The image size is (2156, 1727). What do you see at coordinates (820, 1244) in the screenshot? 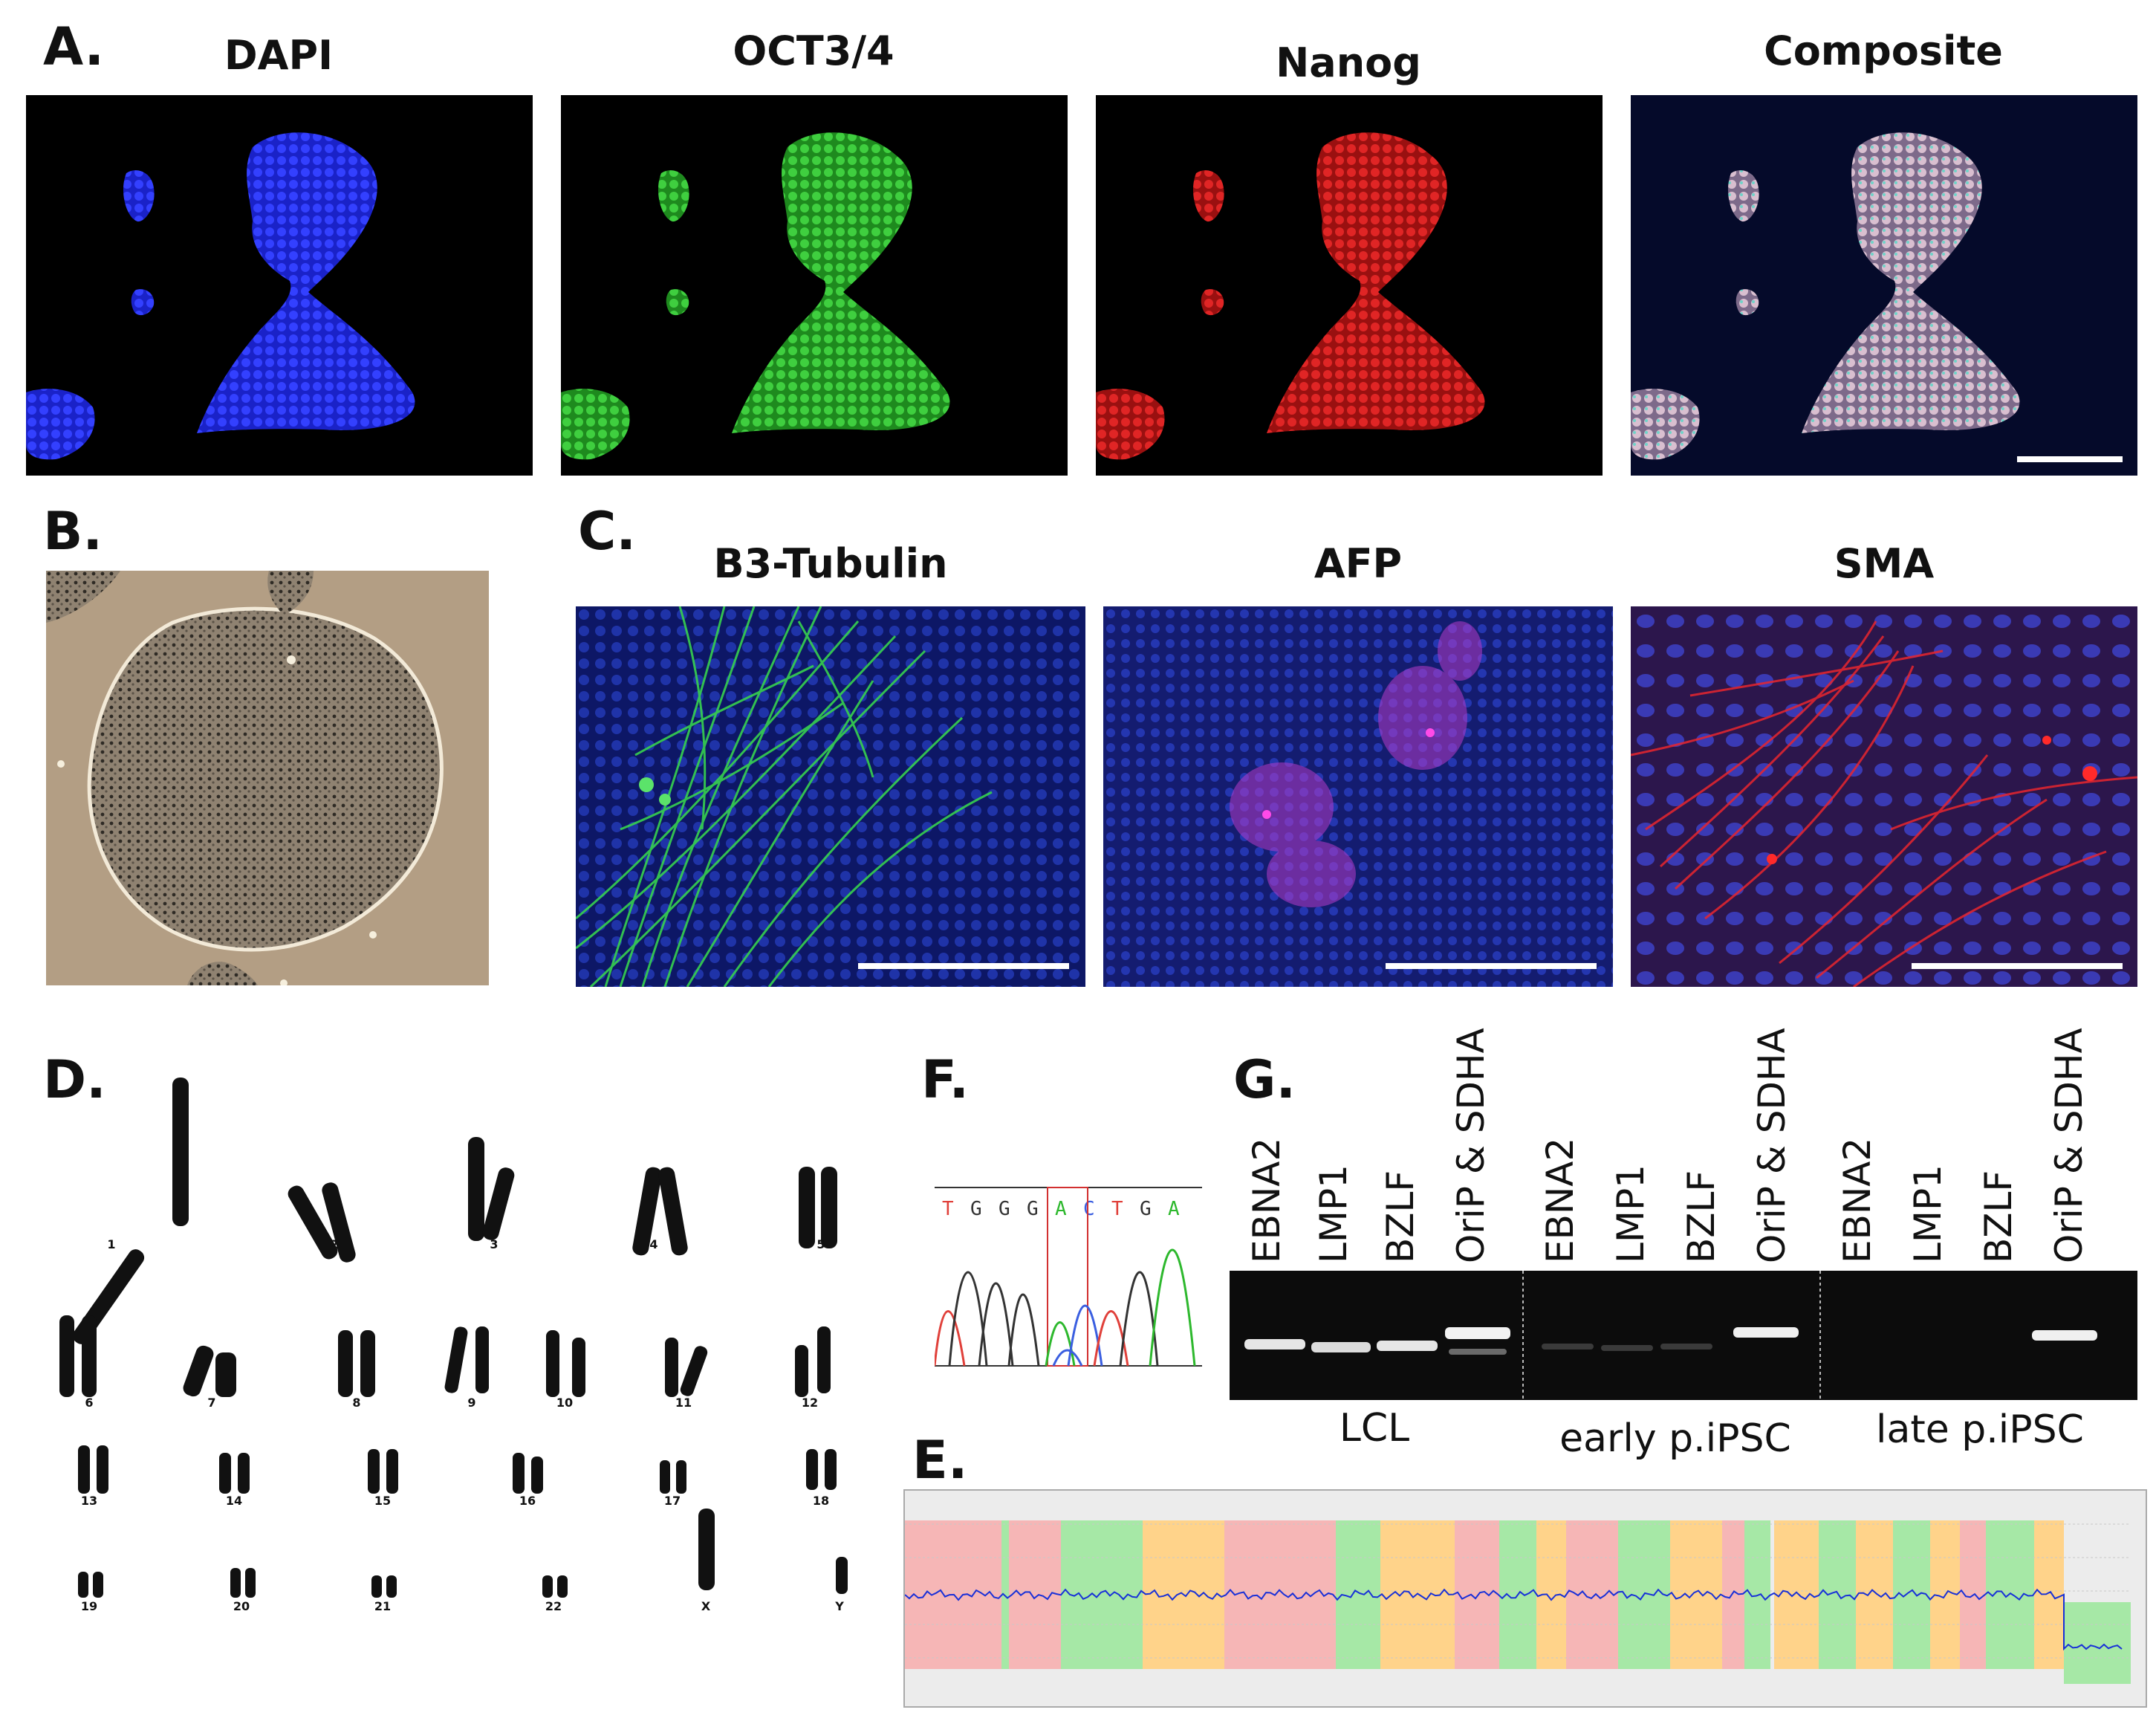
I see `chromosome-label: 5` at bounding box center [820, 1244].